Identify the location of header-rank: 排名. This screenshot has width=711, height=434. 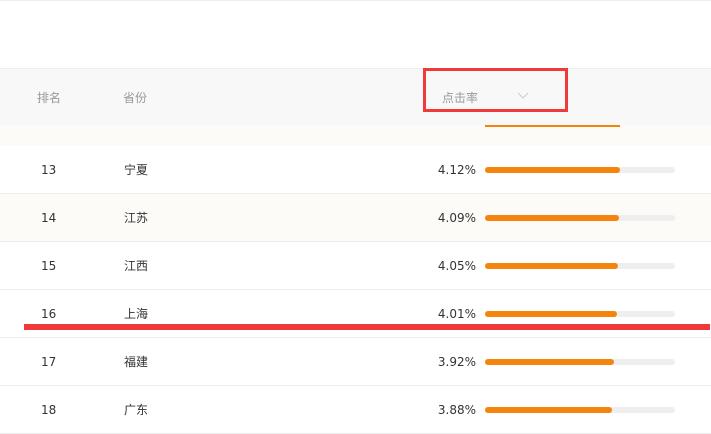
(49, 98).